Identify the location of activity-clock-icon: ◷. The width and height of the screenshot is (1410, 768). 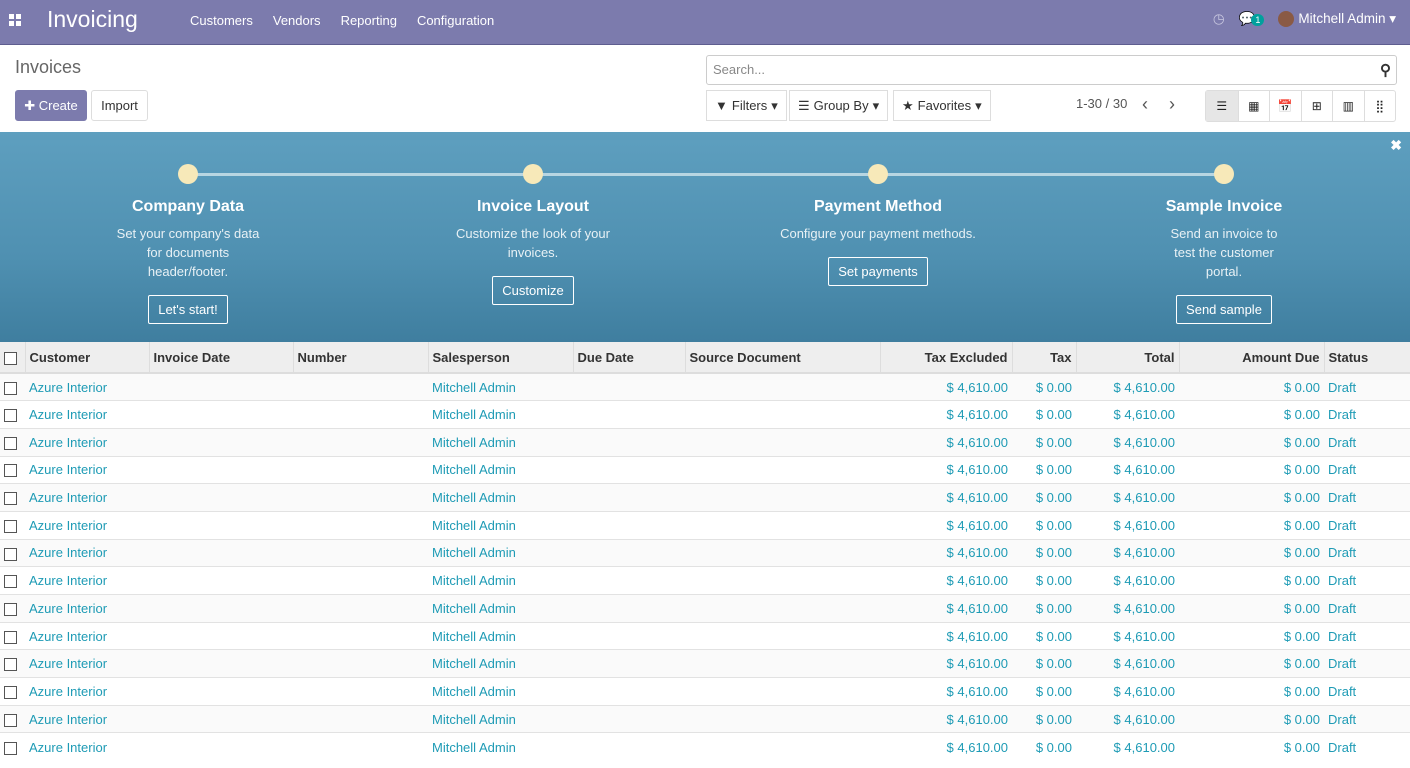
(1218, 19).